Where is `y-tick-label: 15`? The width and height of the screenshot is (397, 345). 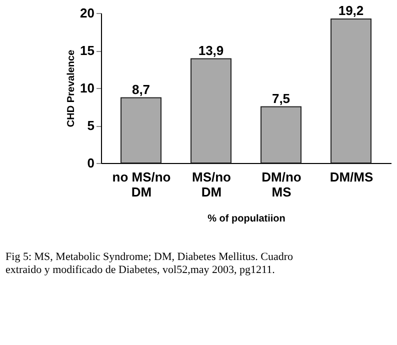
y-tick-label: 15 is located at coordinates (87, 50).